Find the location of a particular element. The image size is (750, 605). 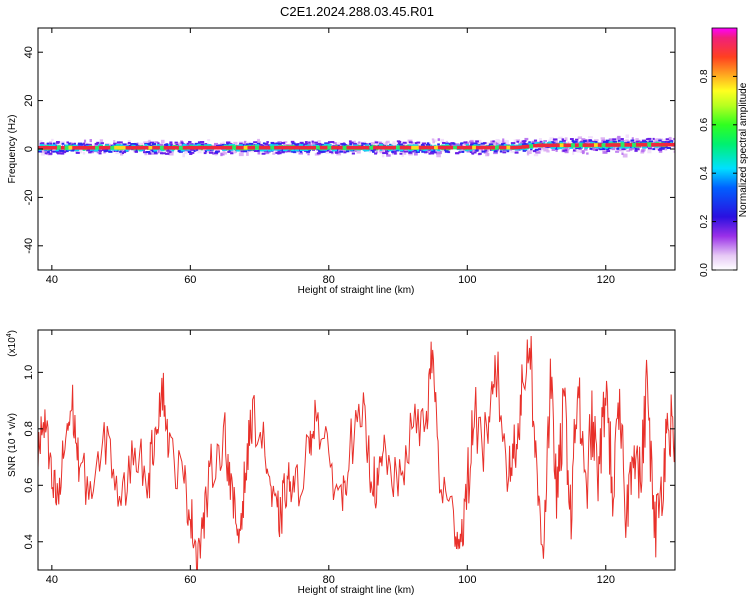

x-tick-label: 80 is located at coordinates (329, 280).